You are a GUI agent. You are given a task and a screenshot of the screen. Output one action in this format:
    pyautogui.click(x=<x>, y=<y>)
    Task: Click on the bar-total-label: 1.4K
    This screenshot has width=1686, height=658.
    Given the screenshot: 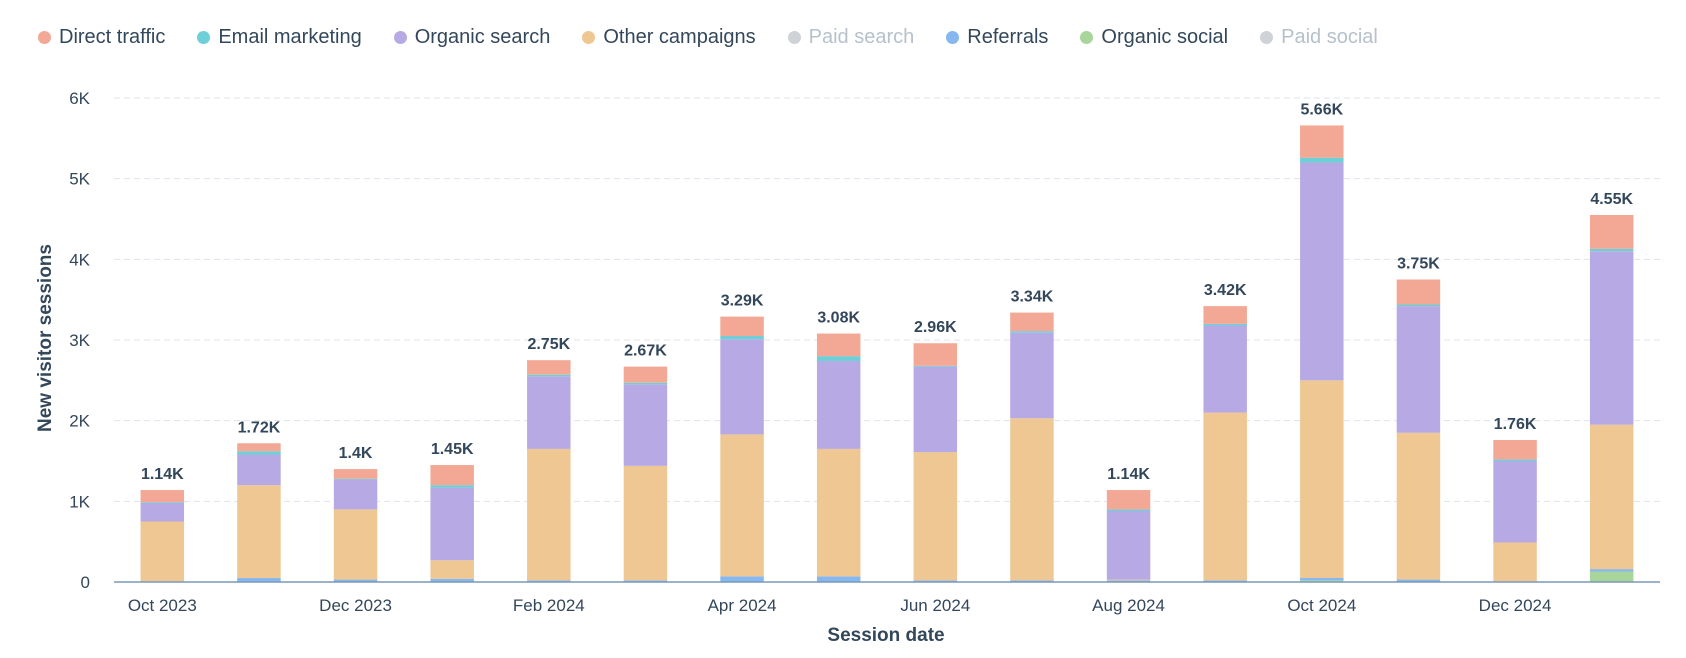 What is the action you would take?
    pyautogui.click(x=356, y=453)
    